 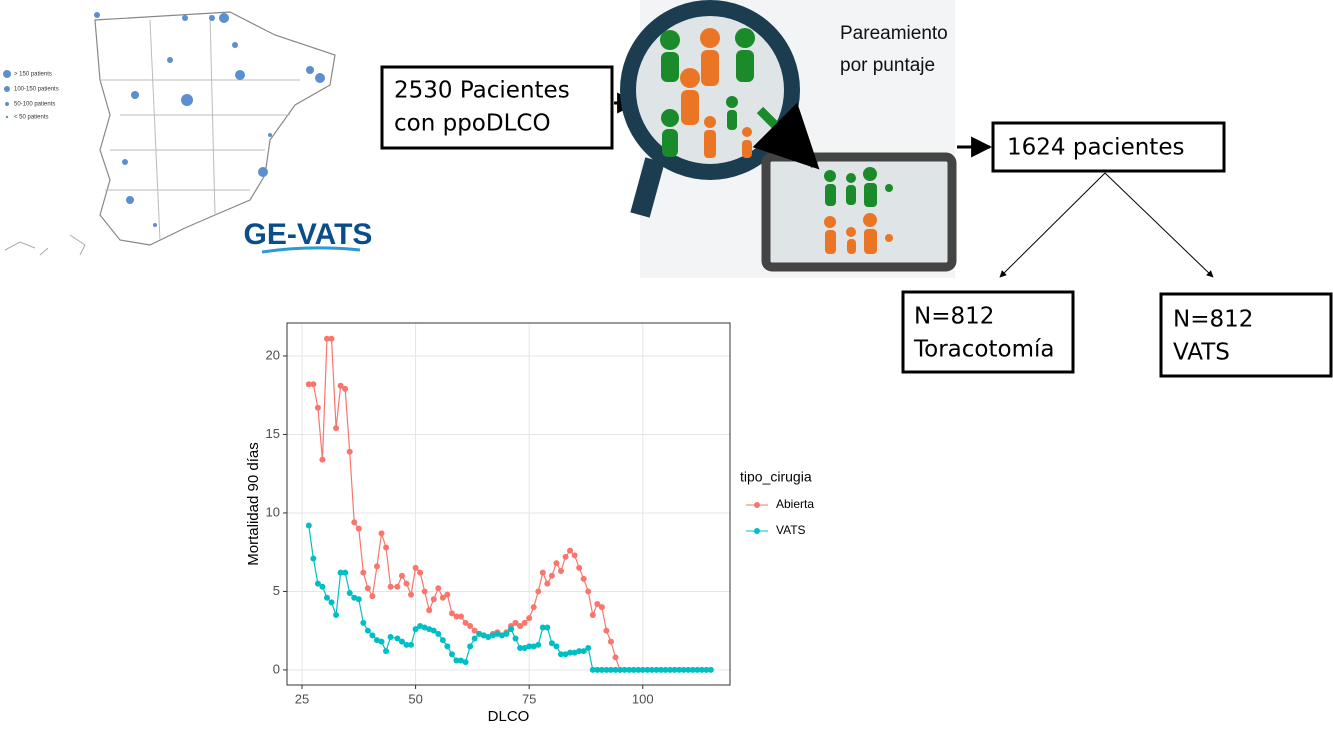 I want to click on map-legend: 100-150 patients, so click(x=36, y=90).